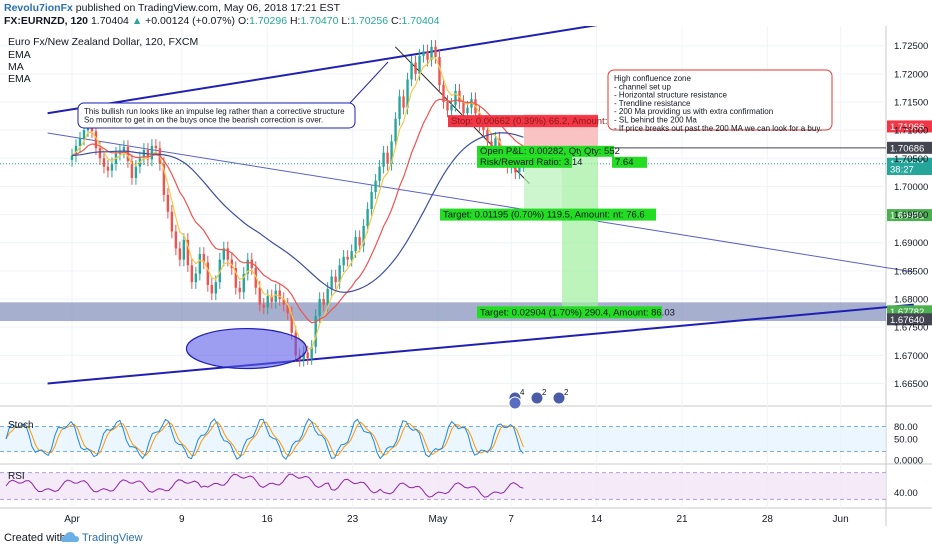 The image size is (932, 550). What do you see at coordinates (907, 148) in the screenshot?
I see `price-axis-tag-text: 1.70686` at bounding box center [907, 148].